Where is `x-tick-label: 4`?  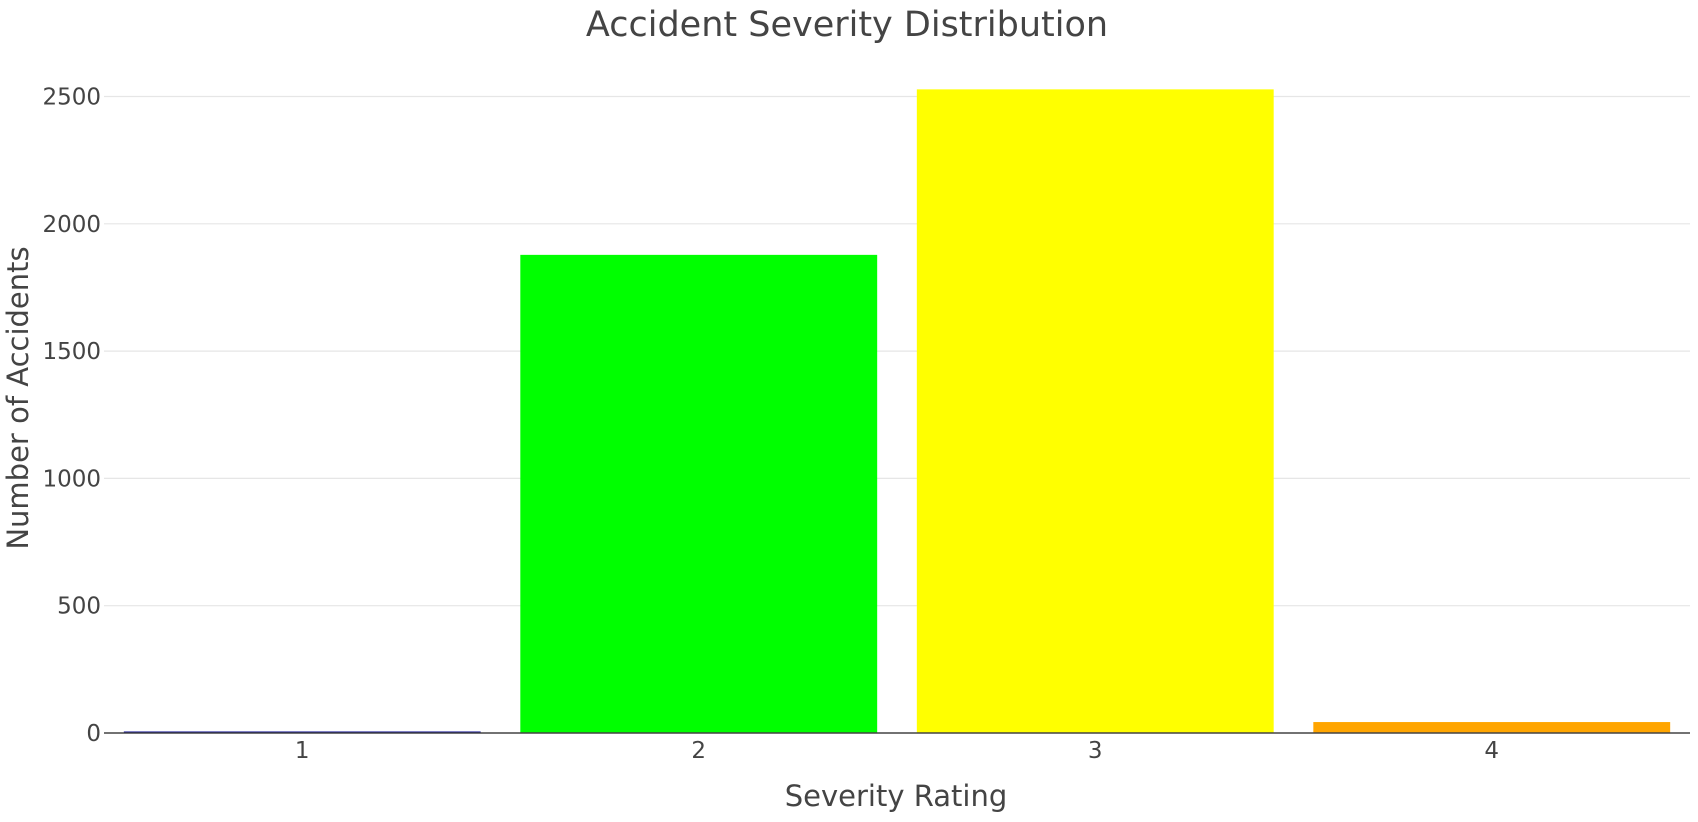 x-tick-label: 4 is located at coordinates (1491, 751).